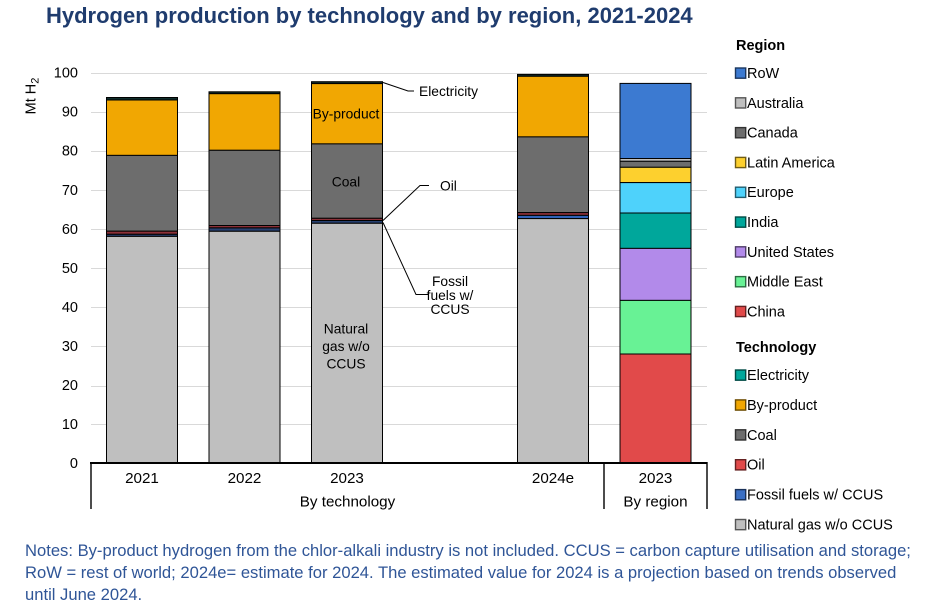 Image resolution: width=933 pixels, height=614 pixels. What do you see at coordinates (70, 113) in the screenshot?
I see `svg-text: 90` at bounding box center [70, 113].